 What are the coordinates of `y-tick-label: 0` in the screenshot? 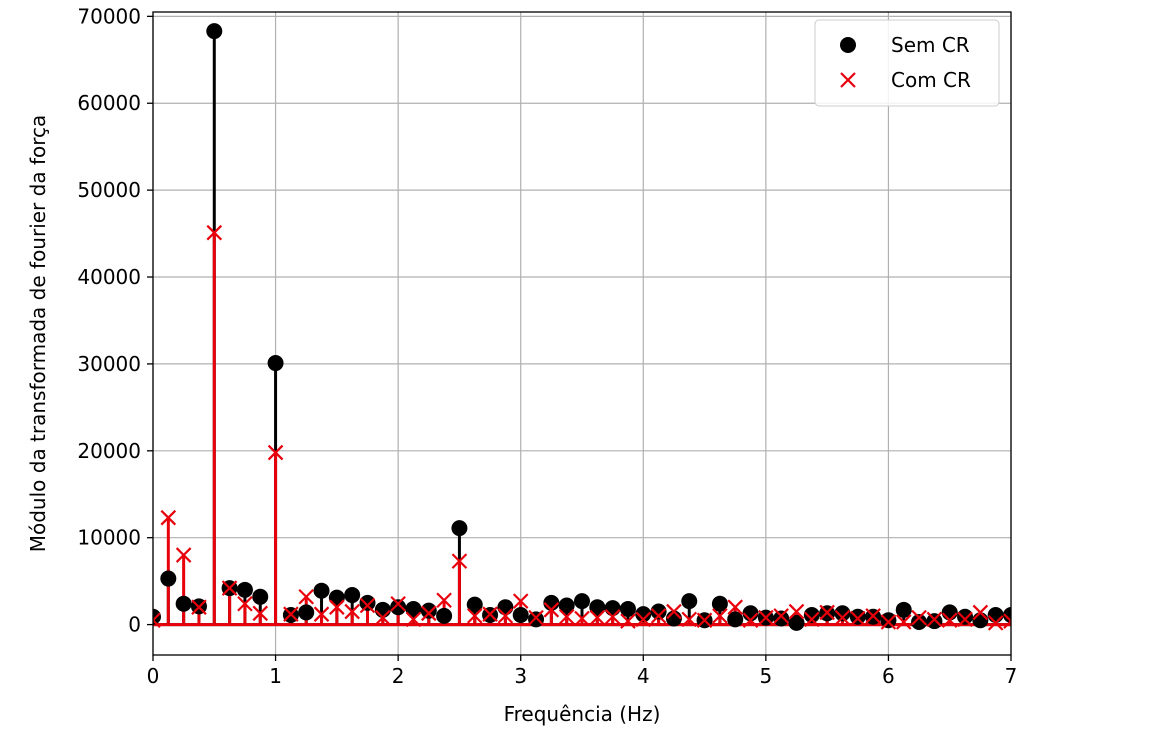 It's located at (134, 625).